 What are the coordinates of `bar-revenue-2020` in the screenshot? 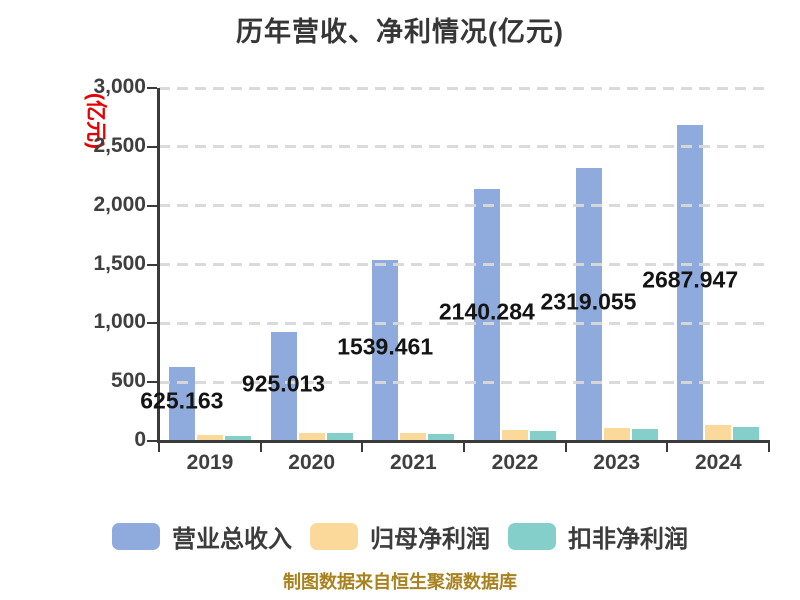 It's located at (283, 386).